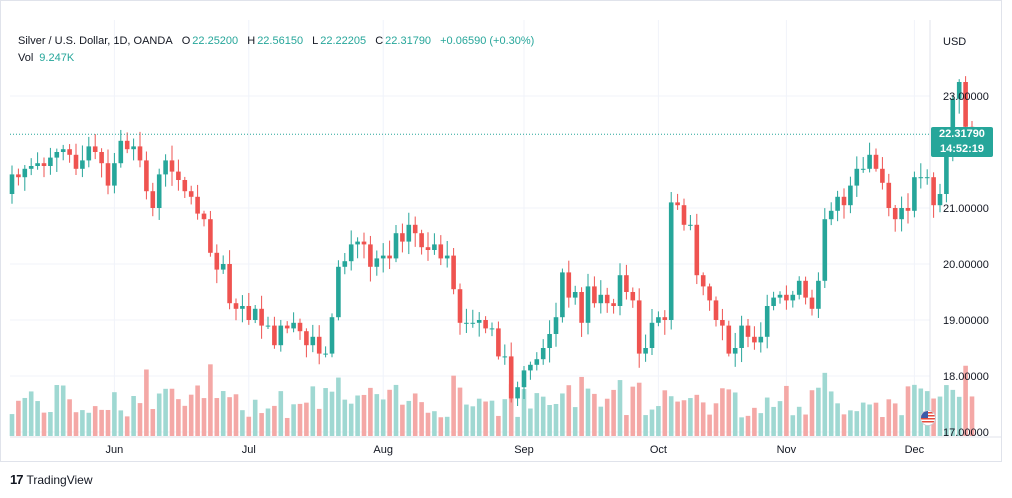 The height and width of the screenshot is (498, 1012). What do you see at coordinates (492, 400) in the screenshot?
I see `volume-bars` at bounding box center [492, 400].